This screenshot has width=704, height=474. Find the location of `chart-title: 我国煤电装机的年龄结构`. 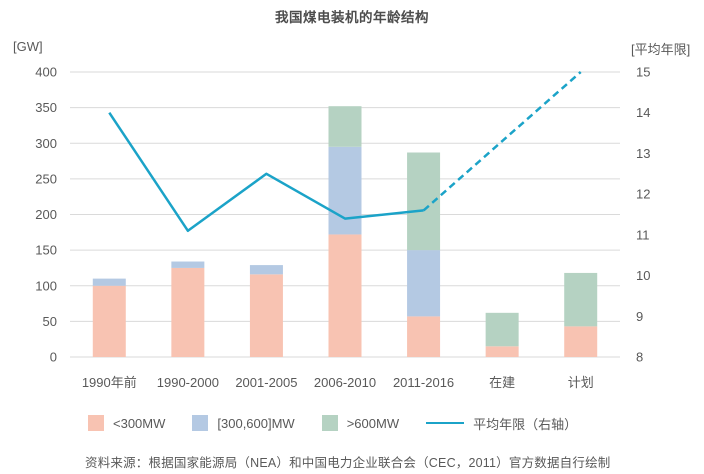

chart-title: 我国煤电装机的年龄结构 is located at coordinates (352, 17).